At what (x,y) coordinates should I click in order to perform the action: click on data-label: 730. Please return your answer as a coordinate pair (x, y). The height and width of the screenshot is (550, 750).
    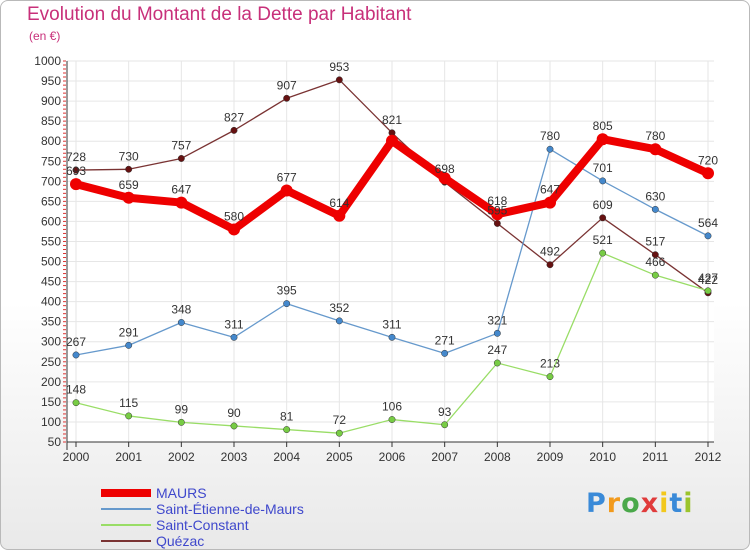
    Looking at the image, I should click on (129, 156).